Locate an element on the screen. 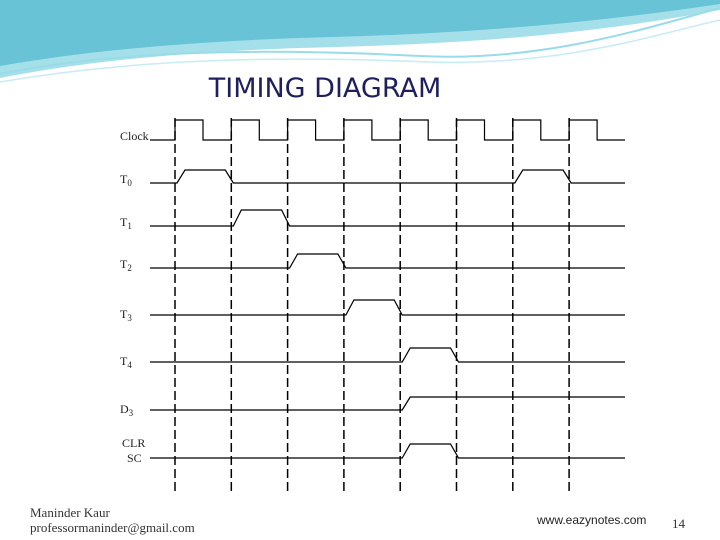 Image resolution: width=720 pixels, height=540 pixels. signal-label: T2 is located at coordinates (126, 265).